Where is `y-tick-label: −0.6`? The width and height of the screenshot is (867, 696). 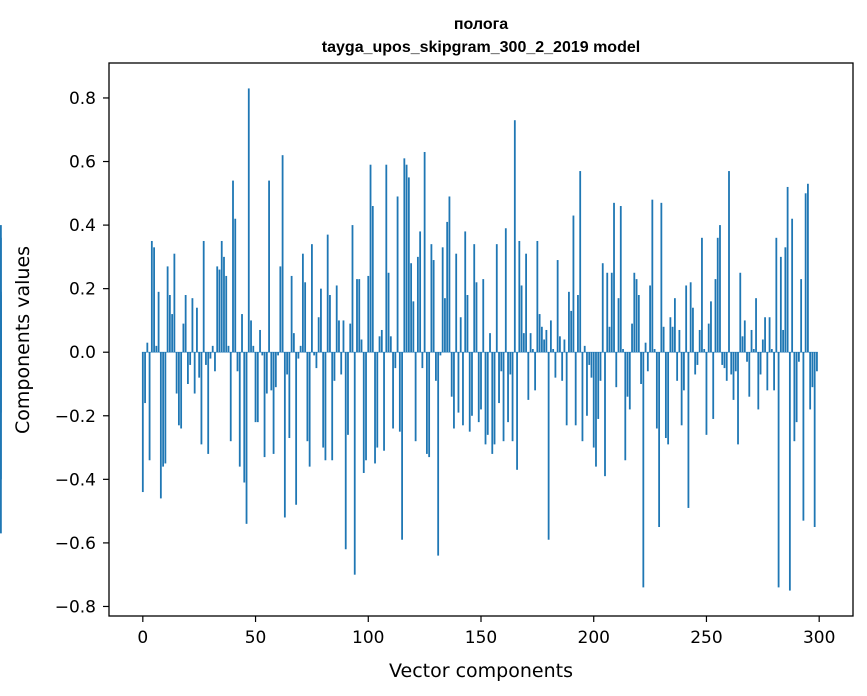 y-tick-label: −0.6 is located at coordinates (75, 544).